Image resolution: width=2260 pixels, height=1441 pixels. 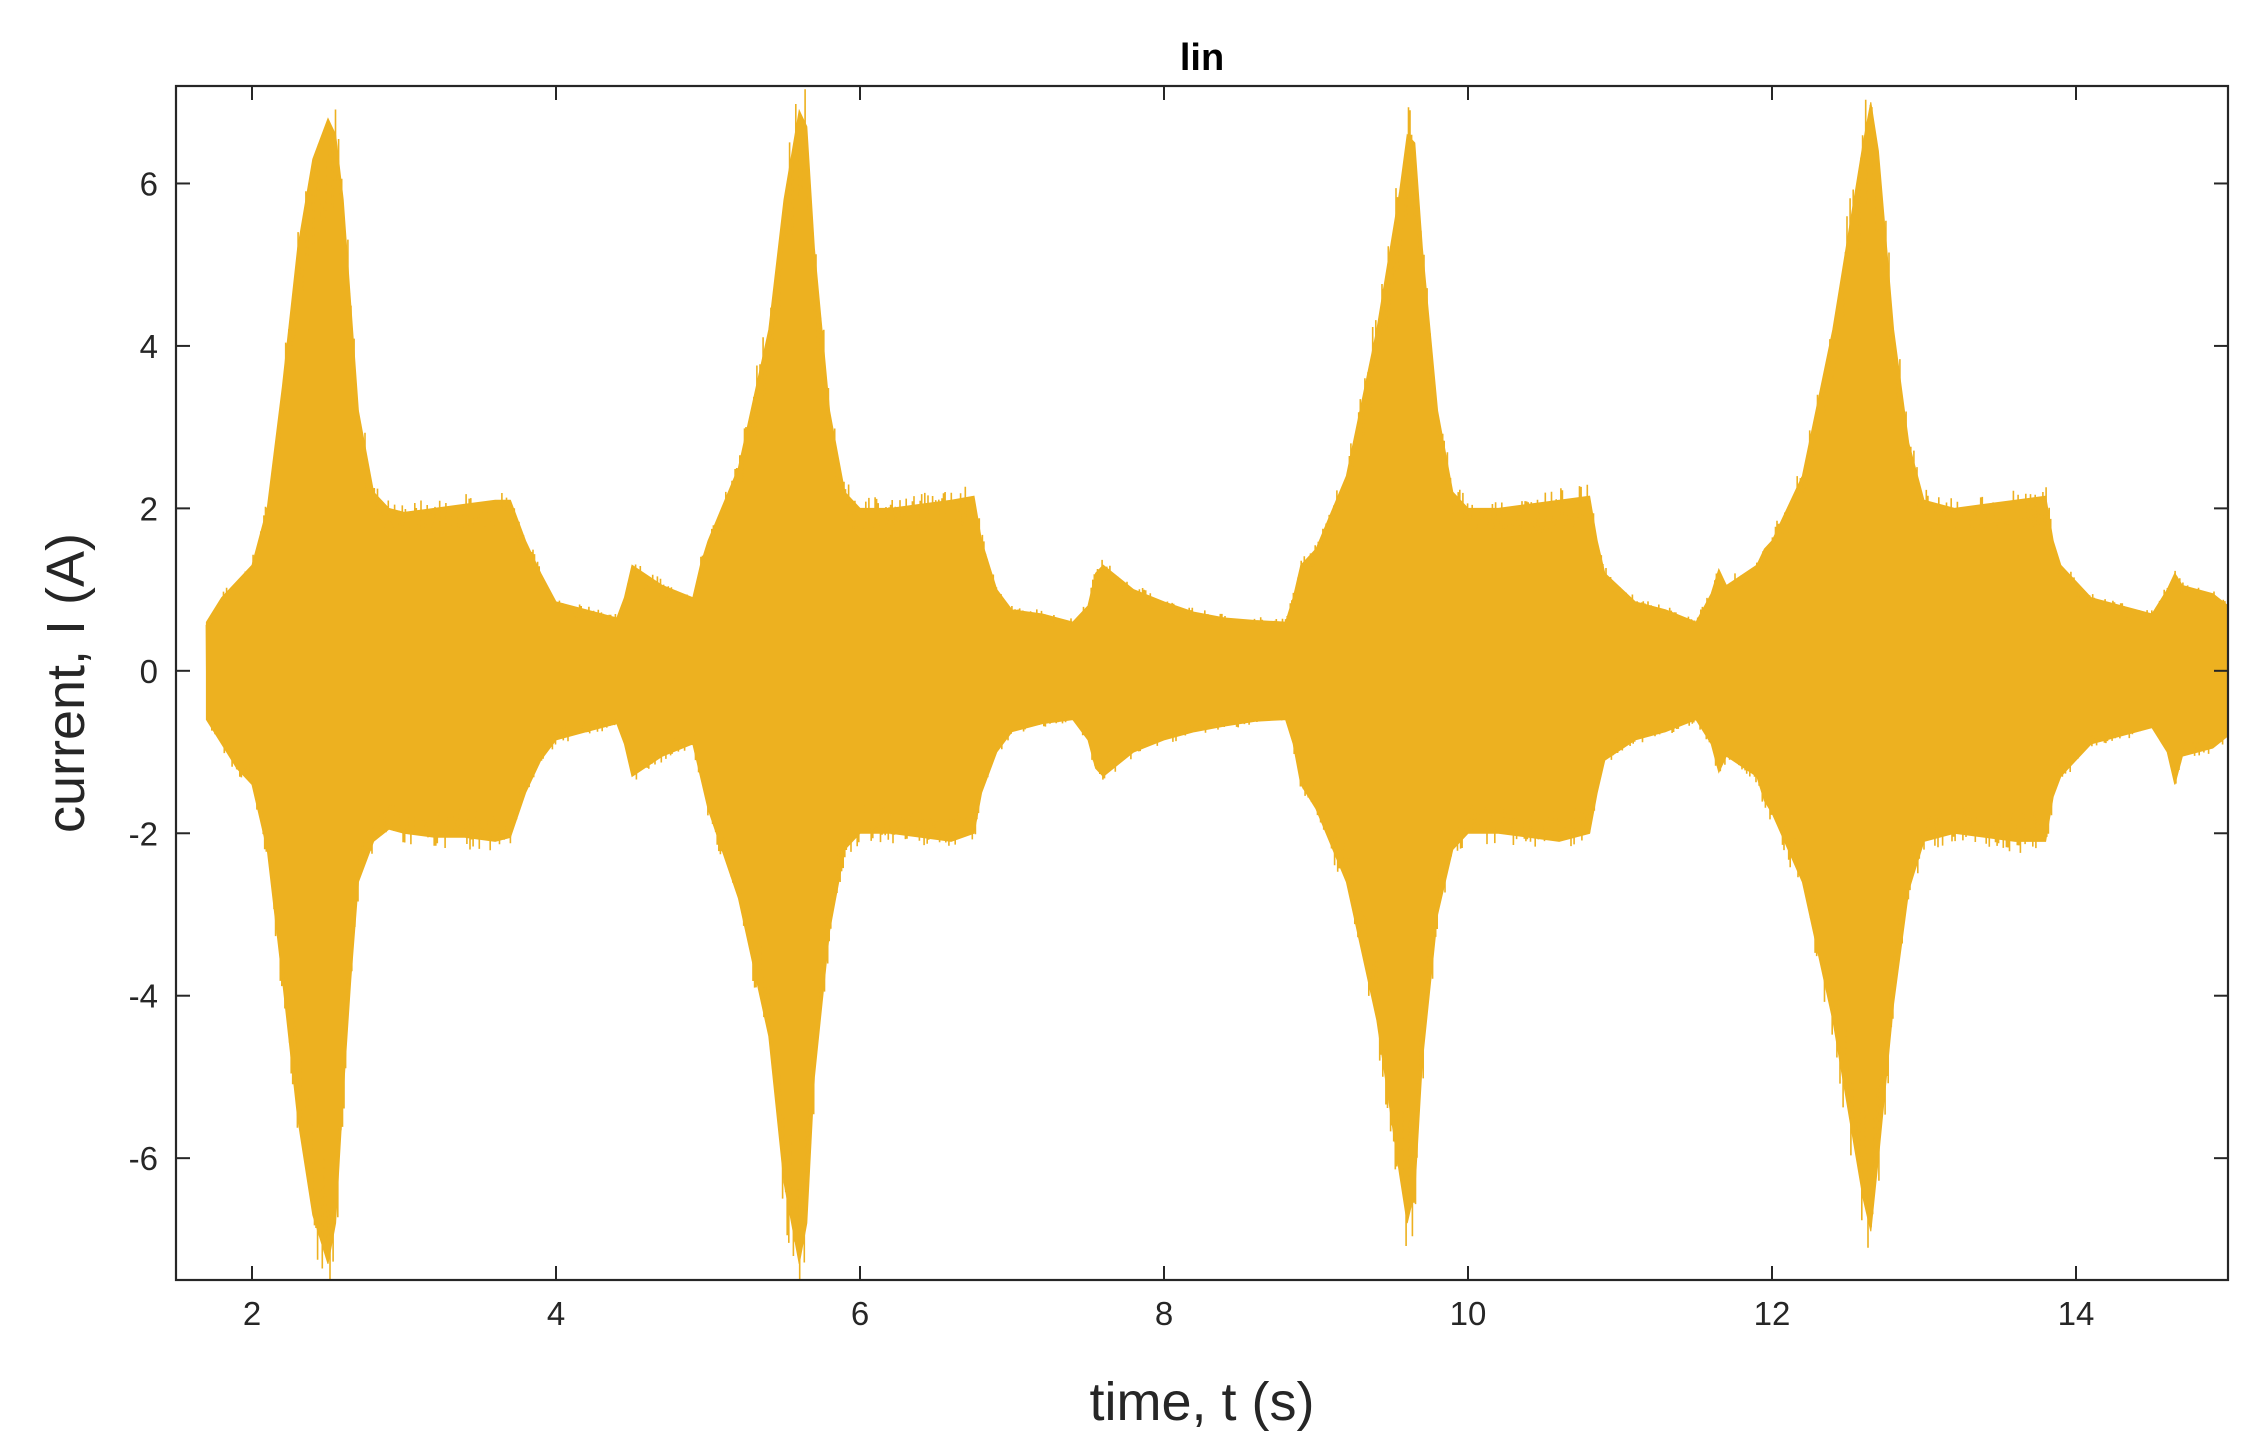 What do you see at coordinates (143, 833) in the screenshot?
I see `y-tick-label: -2` at bounding box center [143, 833].